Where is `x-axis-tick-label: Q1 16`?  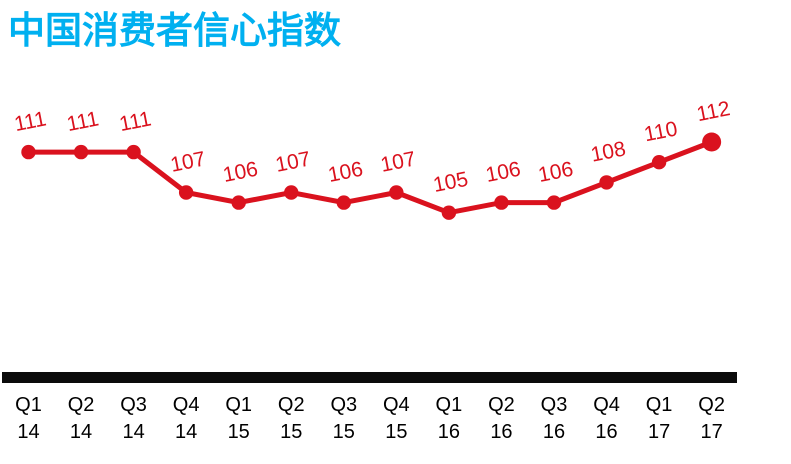 x-axis-tick-label: Q1 16 is located at coordinates (449, 419).